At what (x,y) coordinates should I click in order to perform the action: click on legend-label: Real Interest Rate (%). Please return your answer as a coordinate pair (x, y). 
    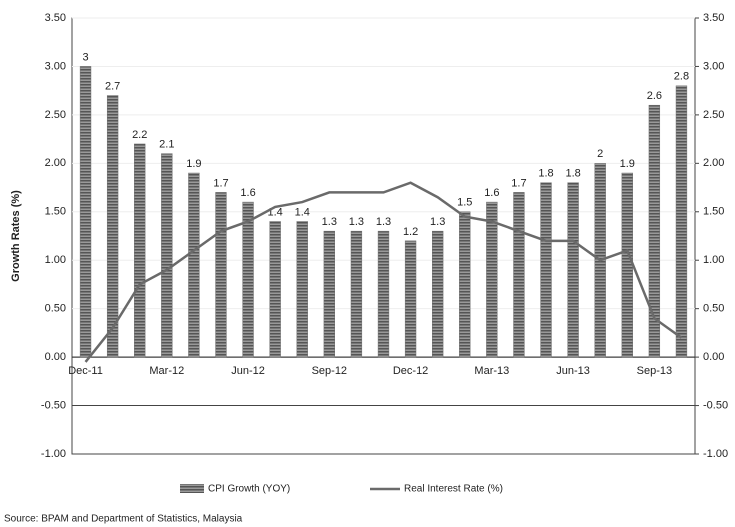
    Looking at the image, I should click on (453, 489).